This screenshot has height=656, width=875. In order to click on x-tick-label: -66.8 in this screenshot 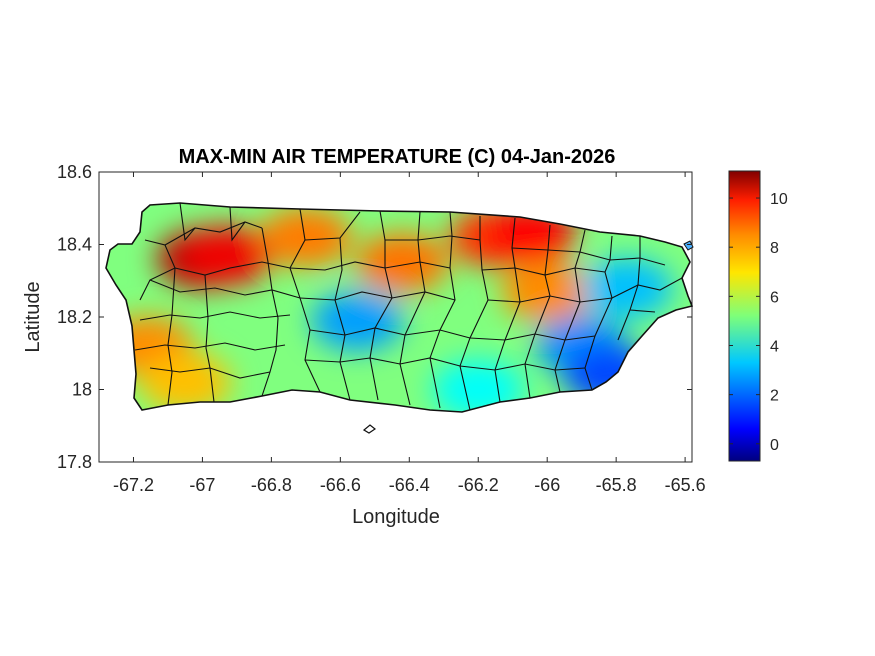, I will do `click(271, 485)`.